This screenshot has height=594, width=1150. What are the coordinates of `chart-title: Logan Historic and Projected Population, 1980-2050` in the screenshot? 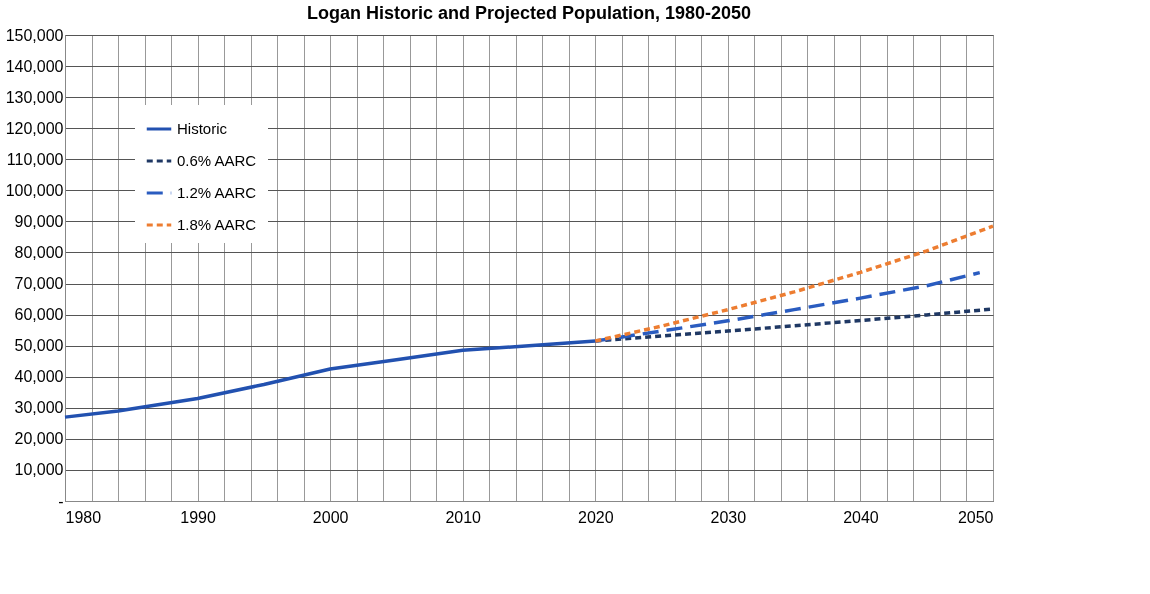 It's located at (529, 13).